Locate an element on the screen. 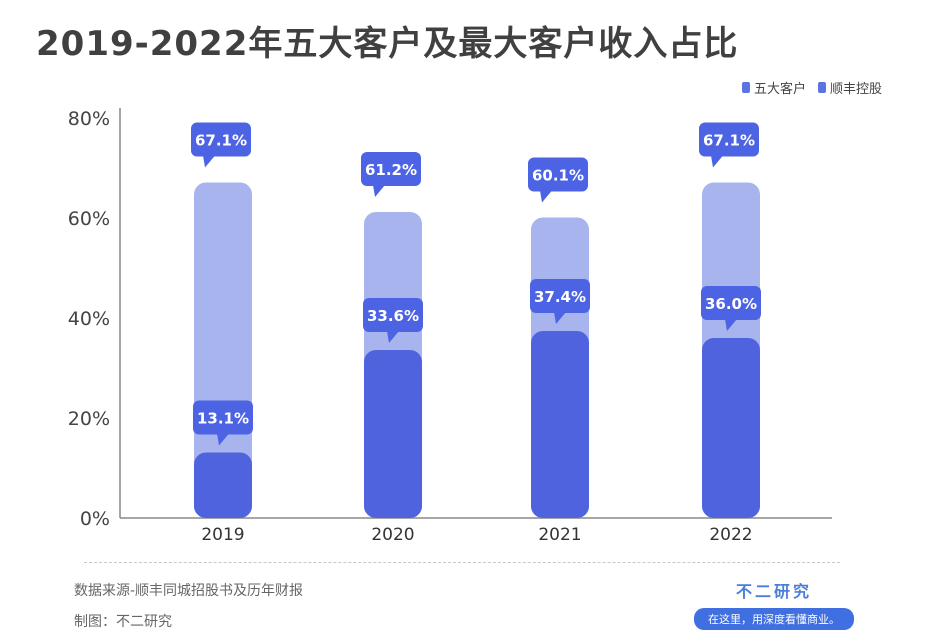 This screenshot has width=940, height=644. legend-swatch-sf is located at coordinates (821, 87).